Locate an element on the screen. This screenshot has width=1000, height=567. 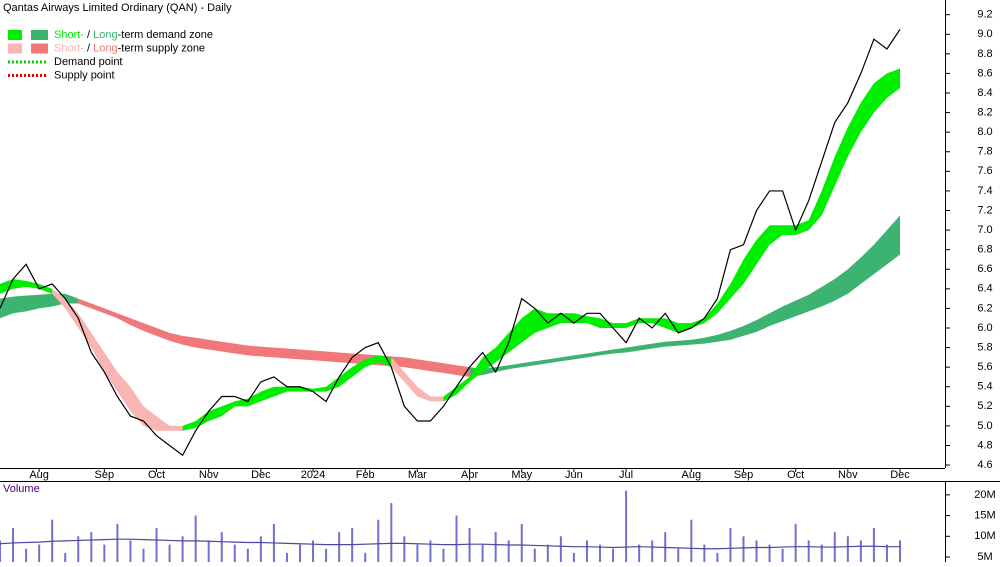
y-tick-label: 5.0 is located at coordinates (984, 426).